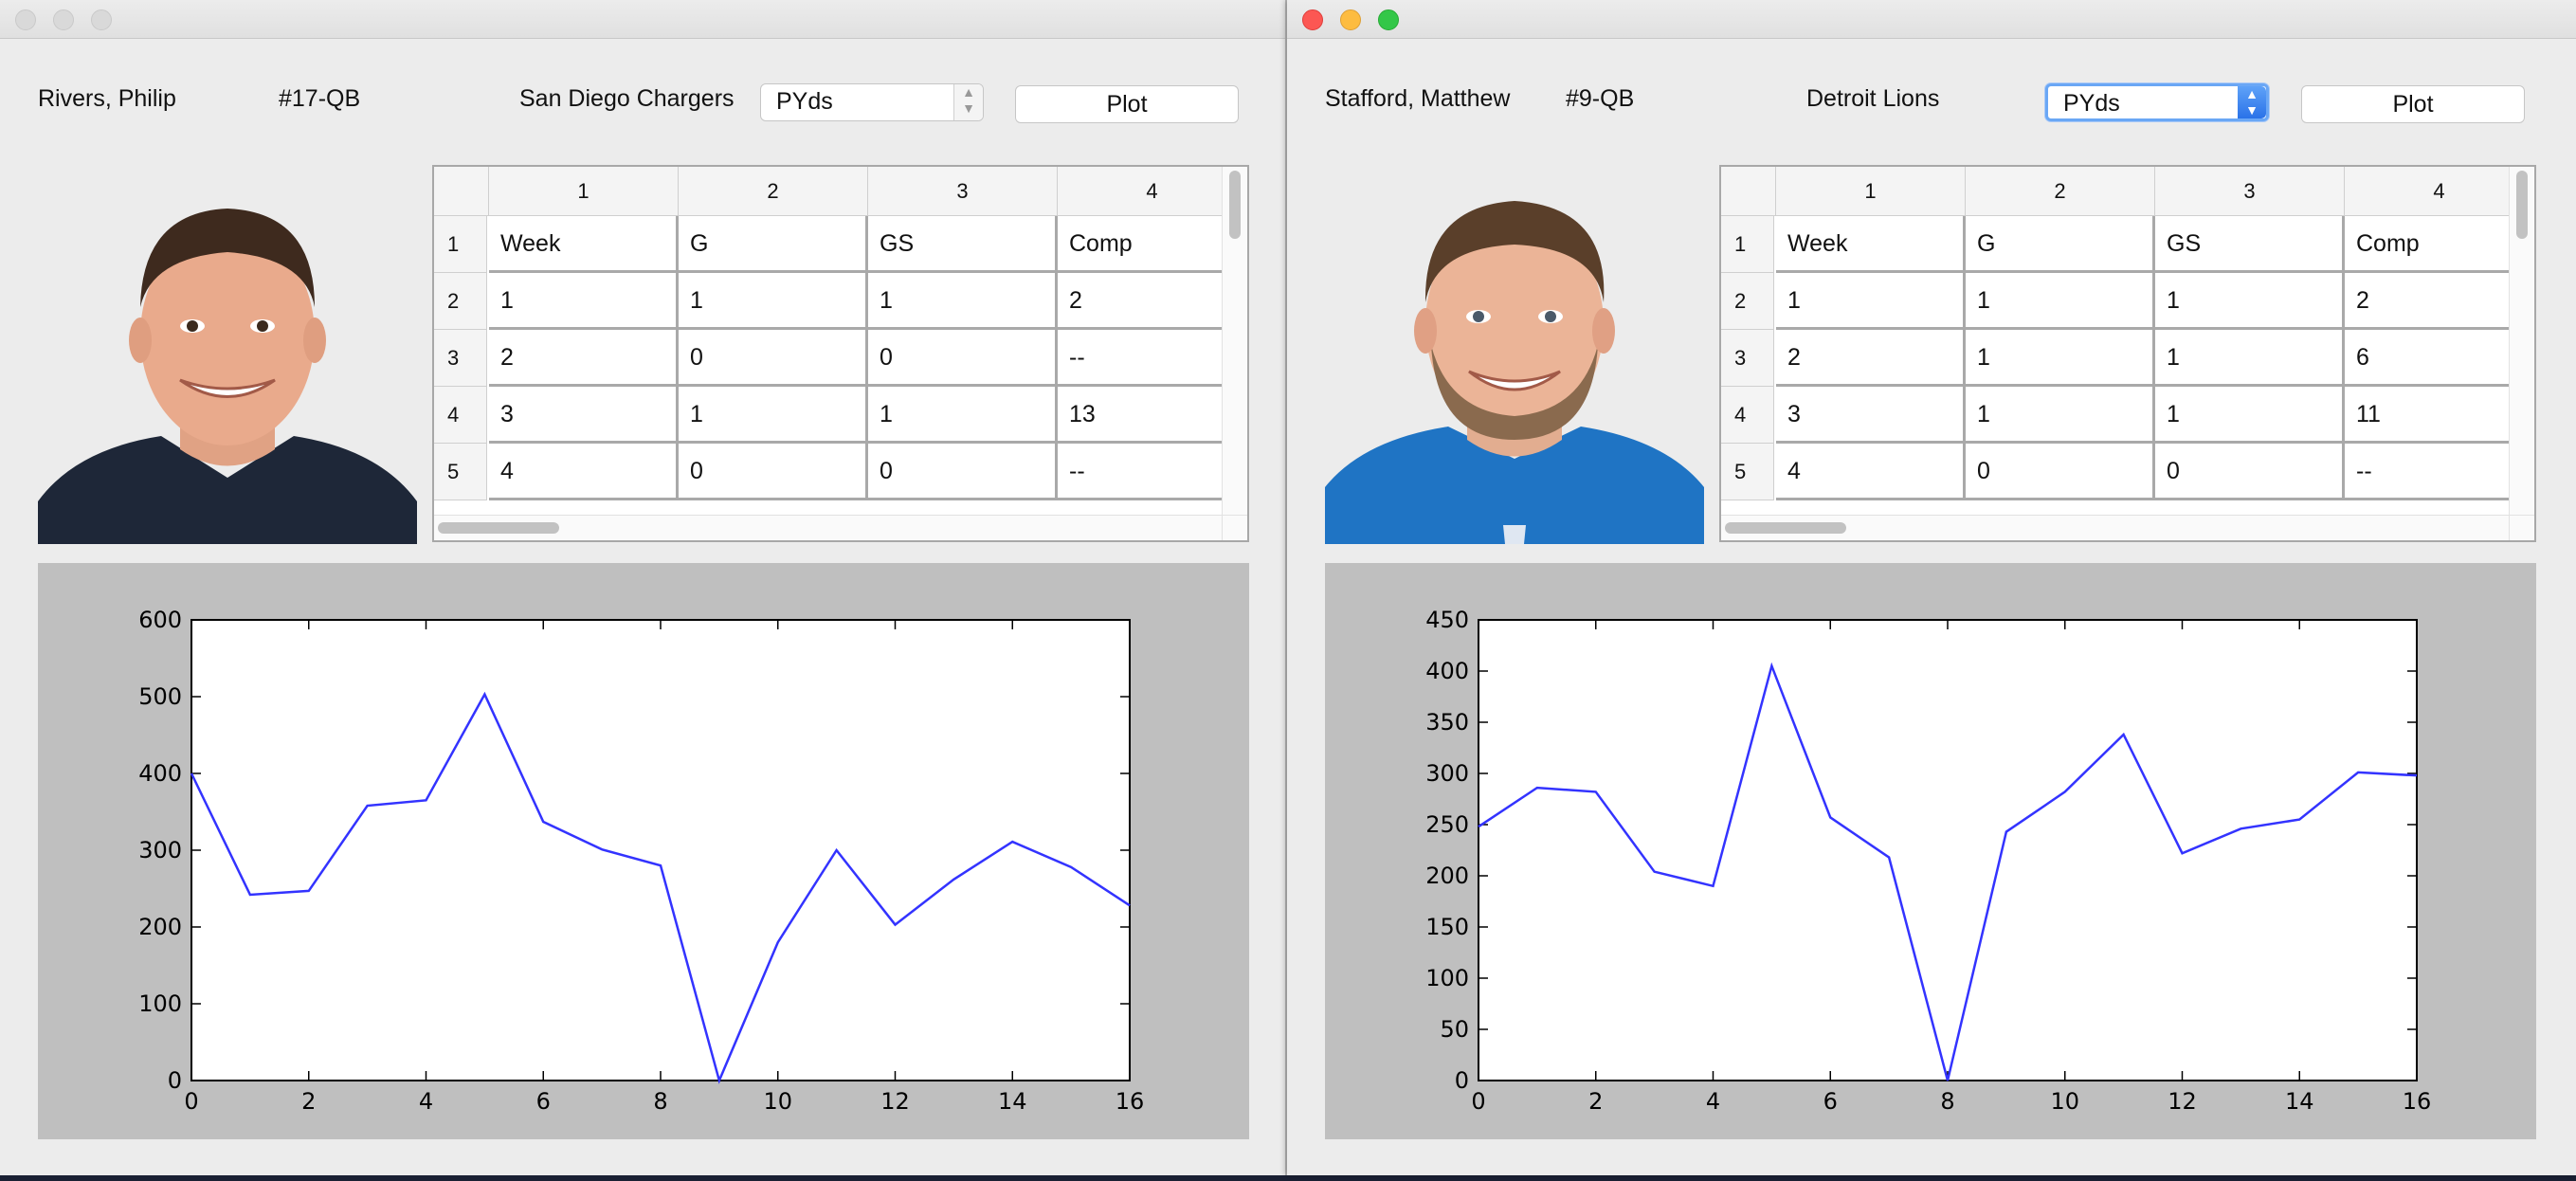 The height and width of the screenshot is (1181, 2576). What do you see at coordinates (1462, 1080) in the screenshot?
I see `y-tick-label: 0` at bounding box center [1462, 1080].